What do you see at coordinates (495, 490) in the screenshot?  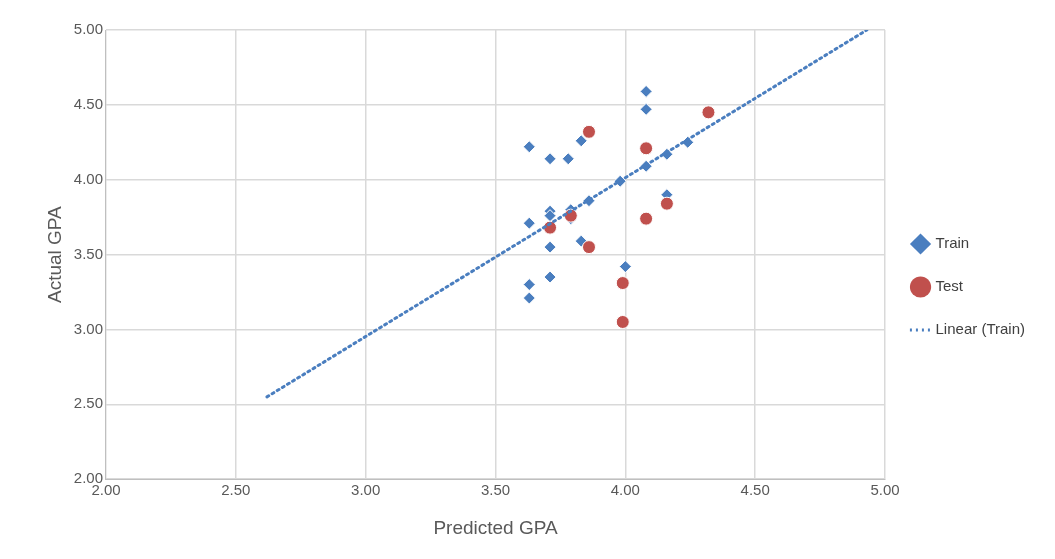 I see `x-tick-label: 3.50` at bounding box center [495, 490].